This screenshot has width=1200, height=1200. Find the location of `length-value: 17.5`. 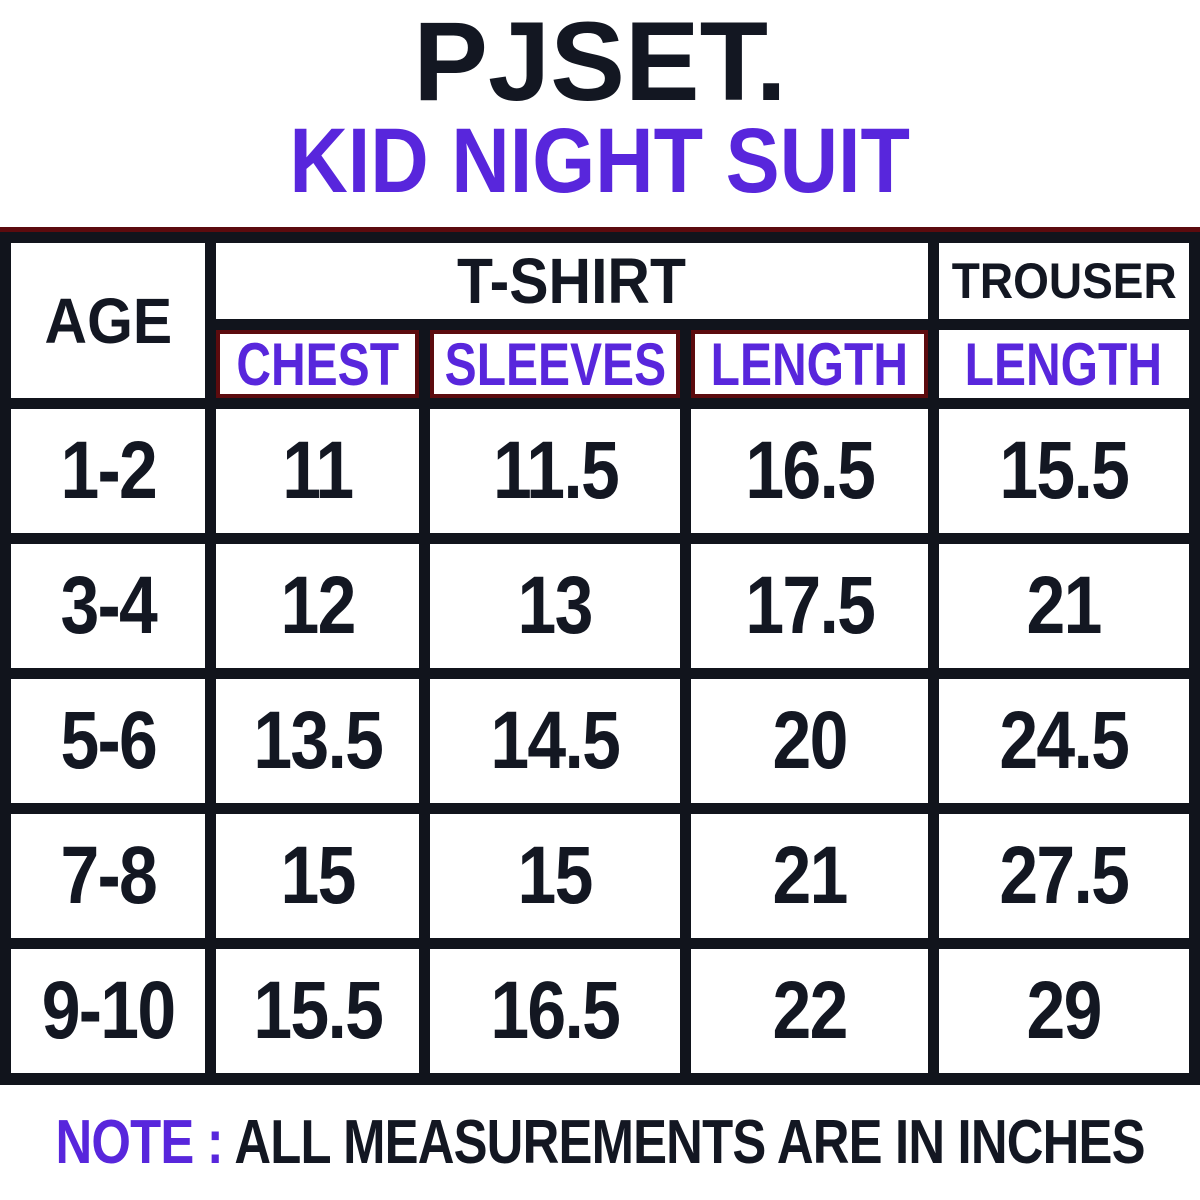

length-value: 17.5 is located at coordinates (810, 605).